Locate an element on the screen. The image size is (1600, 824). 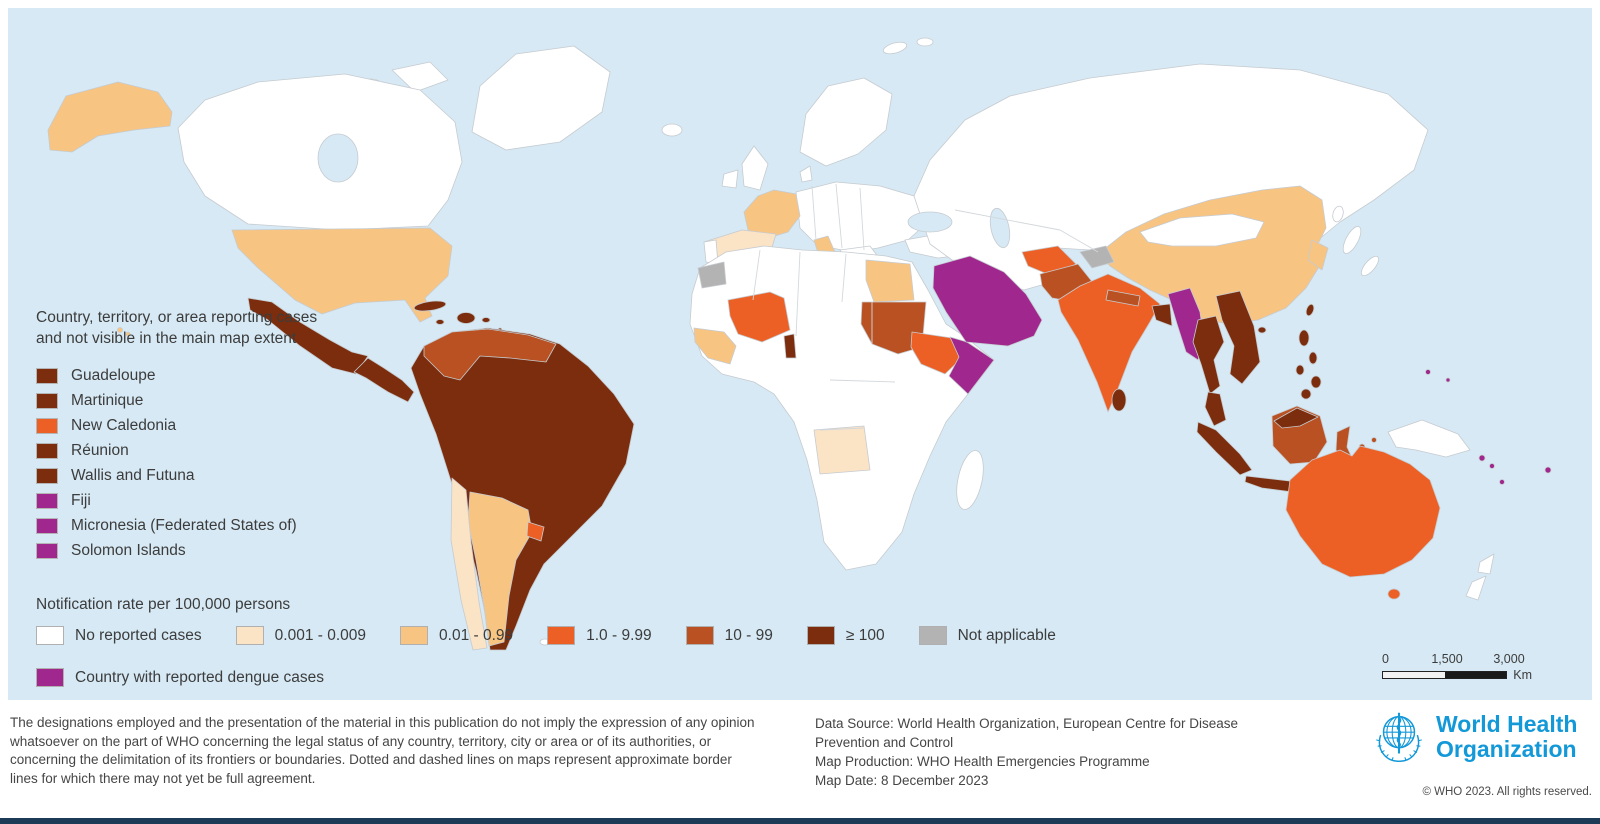
country-madagascar is located at coordinates (970, 480).